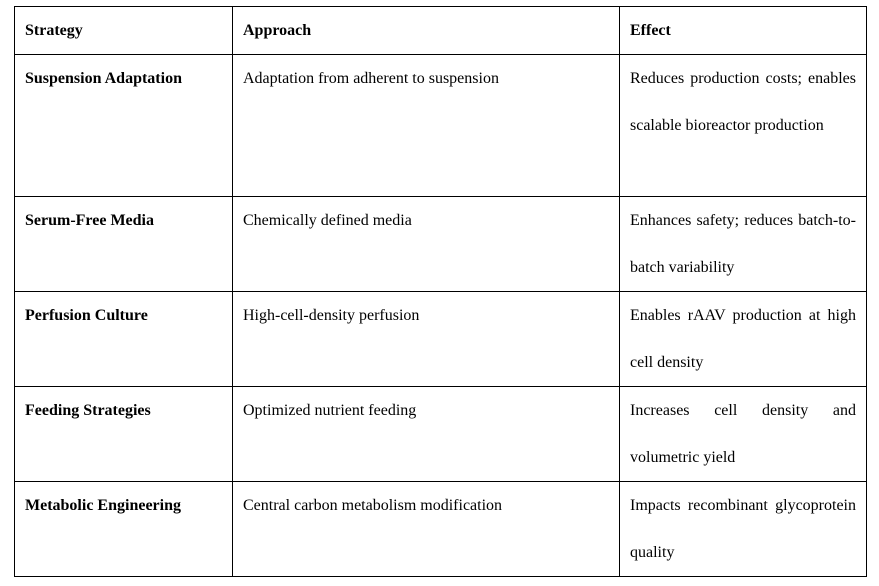  What do you see at coordinates (743, 30) in the screenshot?
I see `header-cell: Effect` at bounding box center [743, 30].